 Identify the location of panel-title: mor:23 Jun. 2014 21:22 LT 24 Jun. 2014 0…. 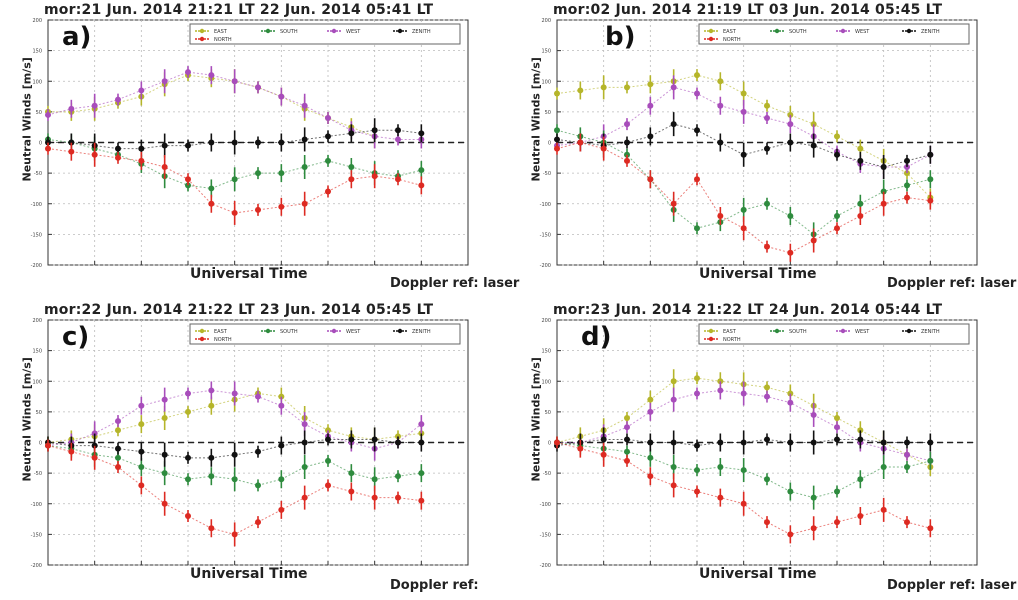
(748, 310).